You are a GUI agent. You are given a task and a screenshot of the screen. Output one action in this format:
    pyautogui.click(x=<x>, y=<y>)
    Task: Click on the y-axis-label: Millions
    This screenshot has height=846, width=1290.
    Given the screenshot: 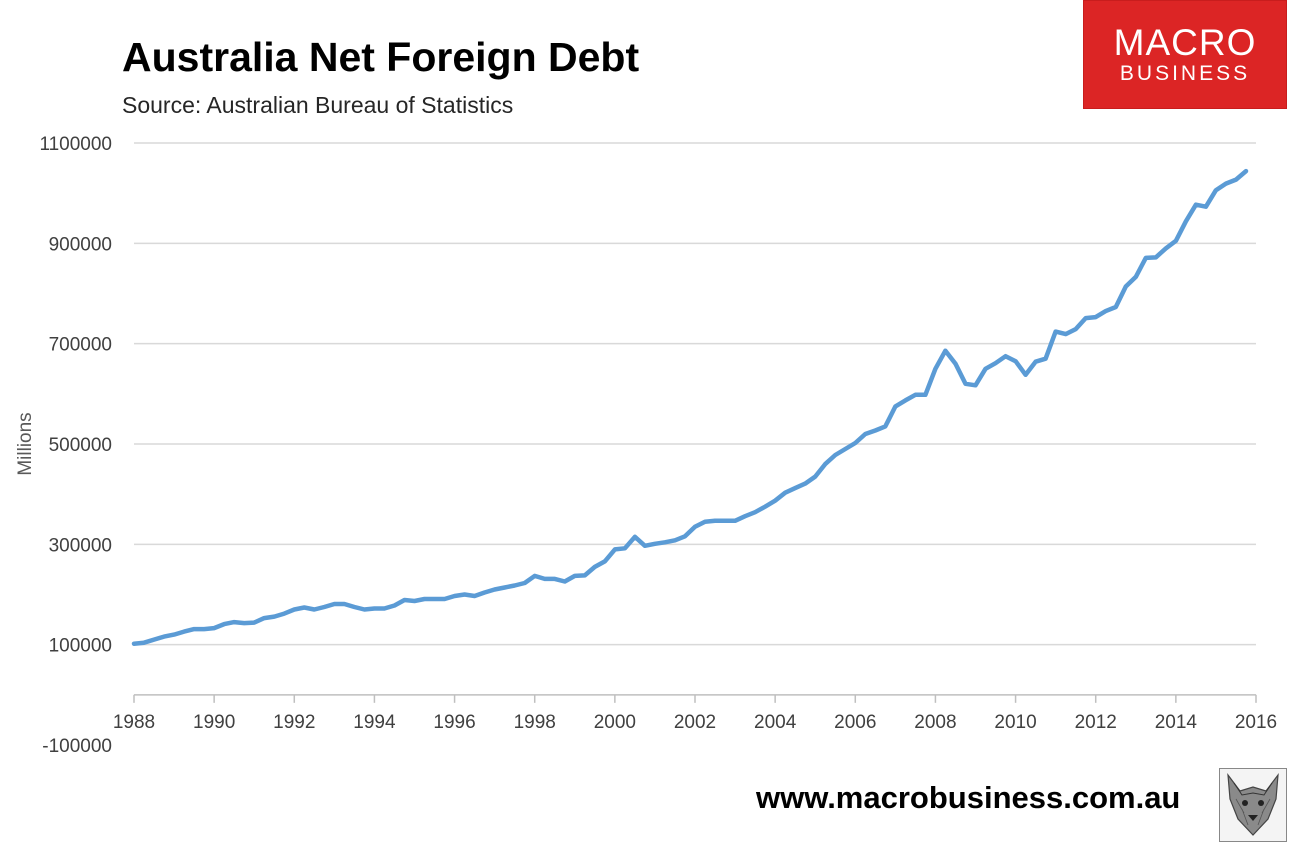 What is the action you would take?
    pyautogui.click(x=25, y=443)
    